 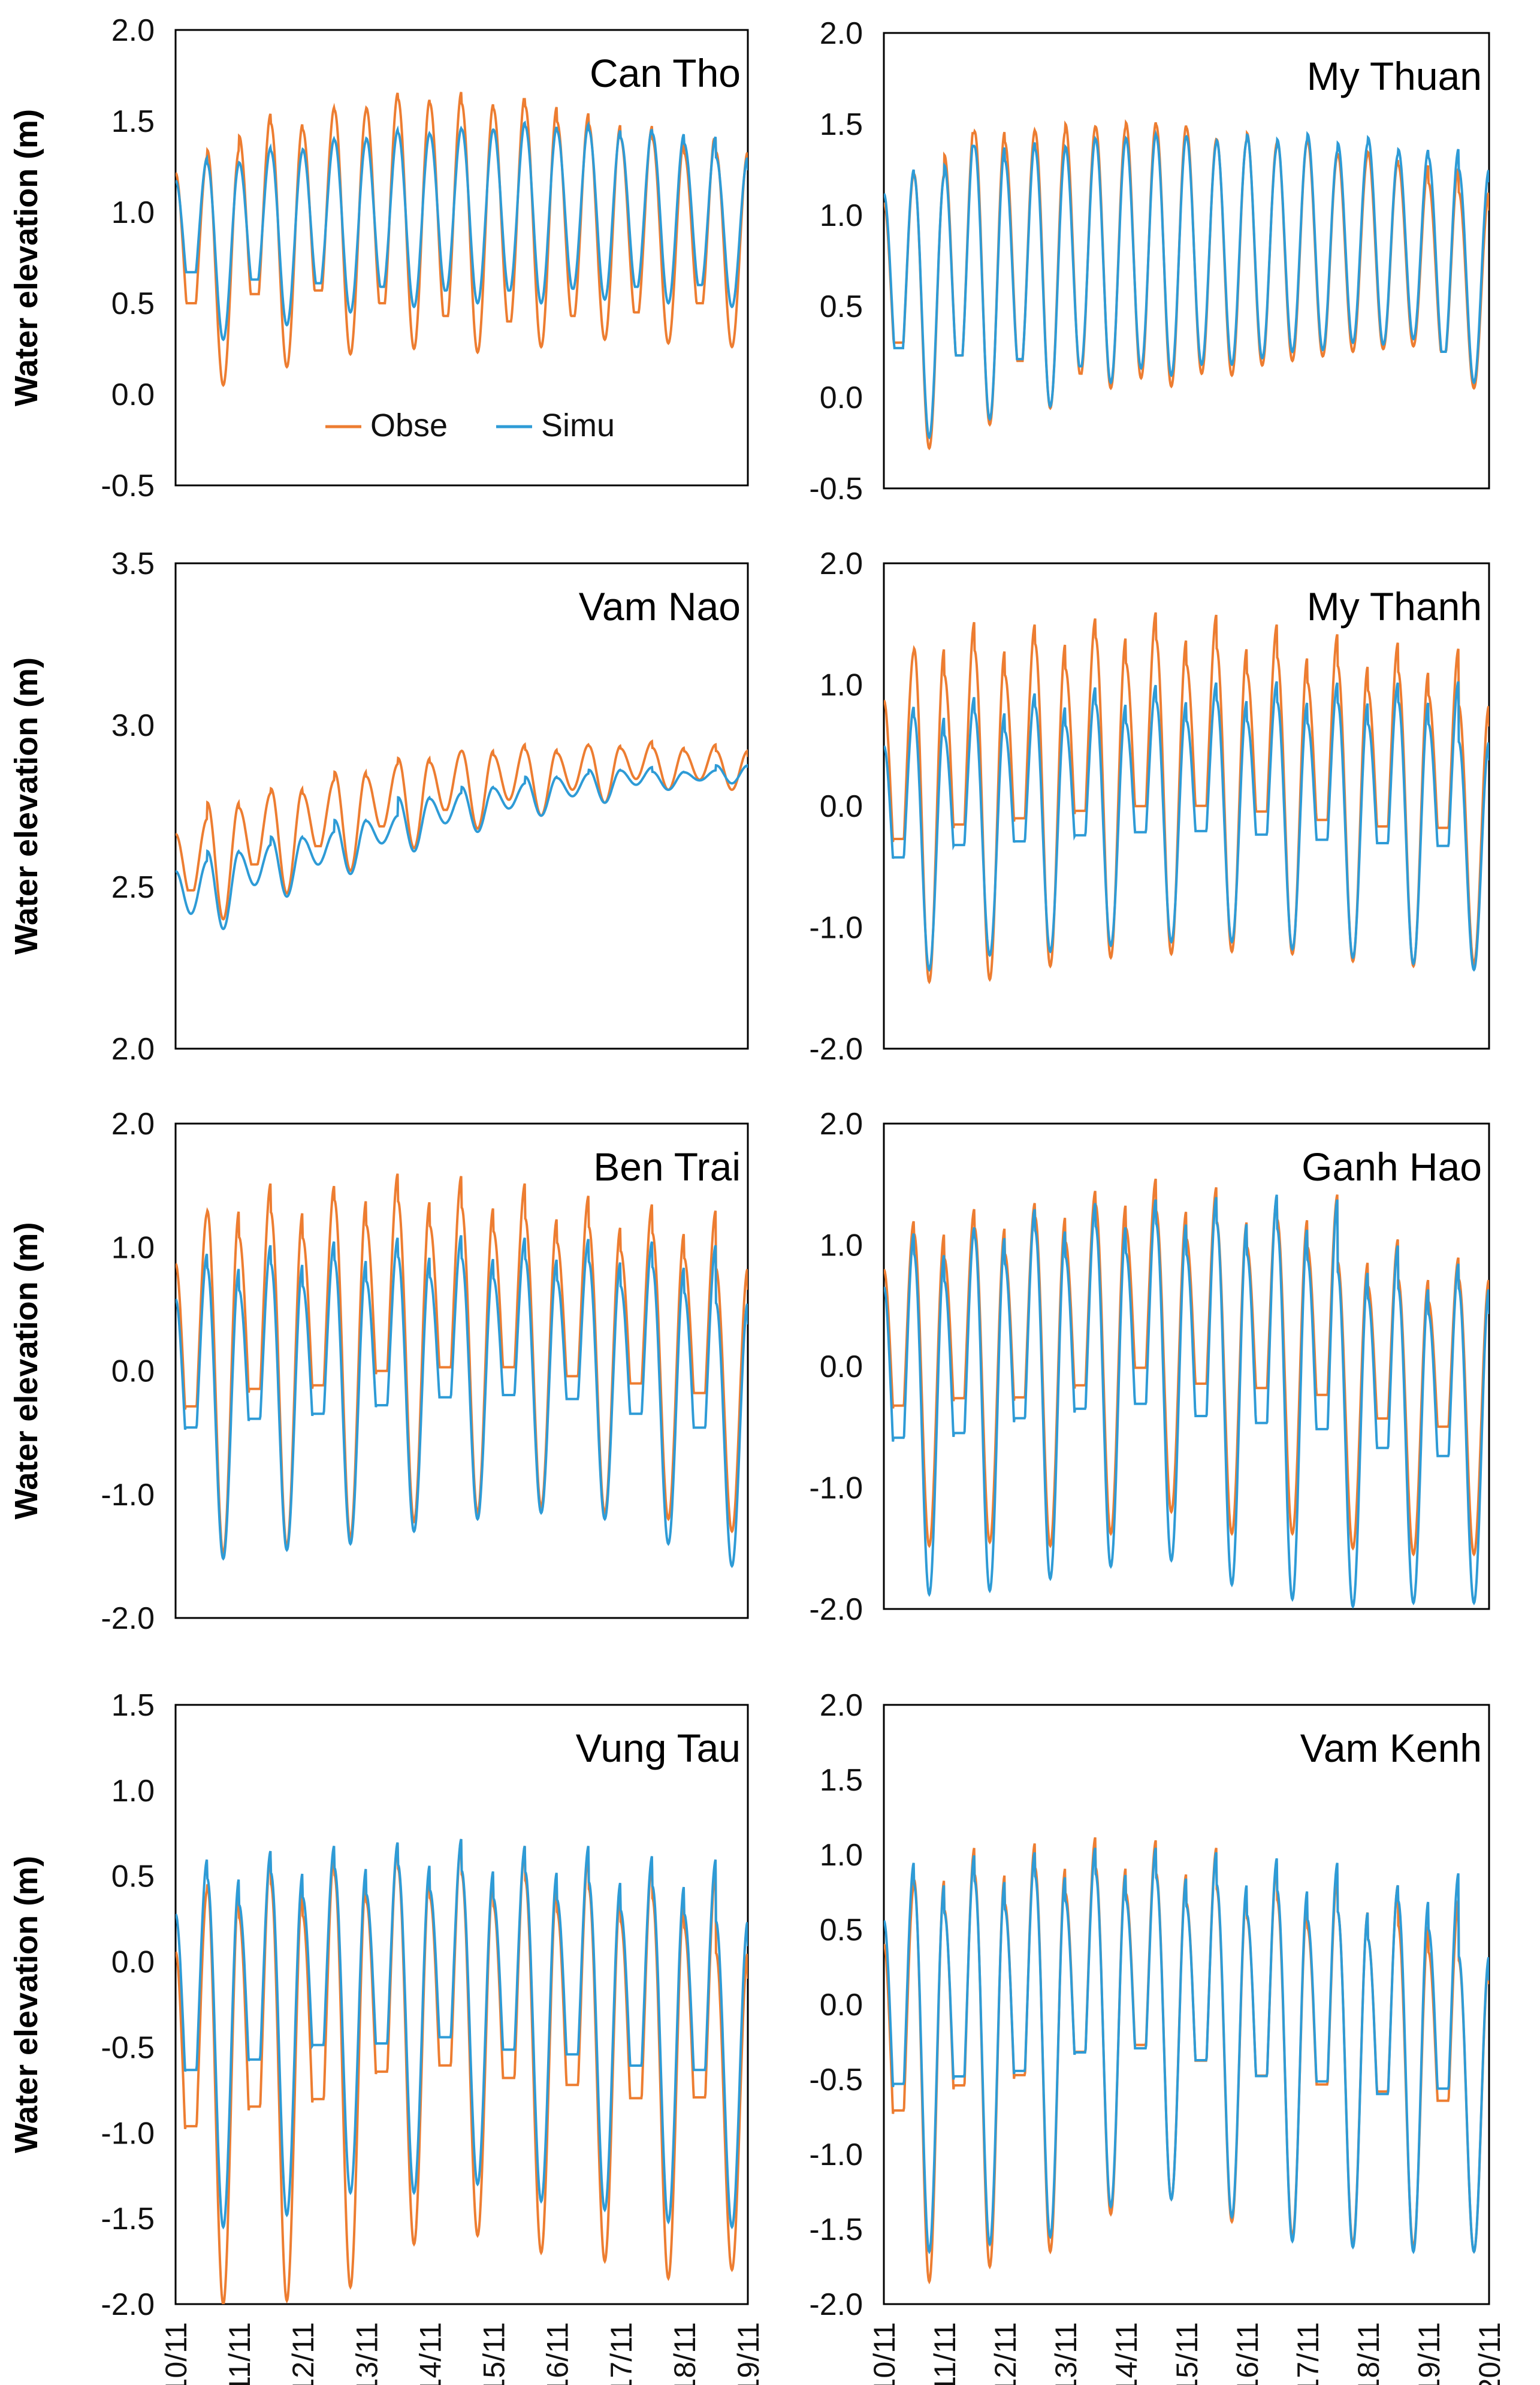 What do you see at coordinates (1149, 807) in the screenshot?
I see `panel-4: 2.0 1.0 0.0 -1.0 -2.0 My Thanh` at bounding box center [1149, 807].